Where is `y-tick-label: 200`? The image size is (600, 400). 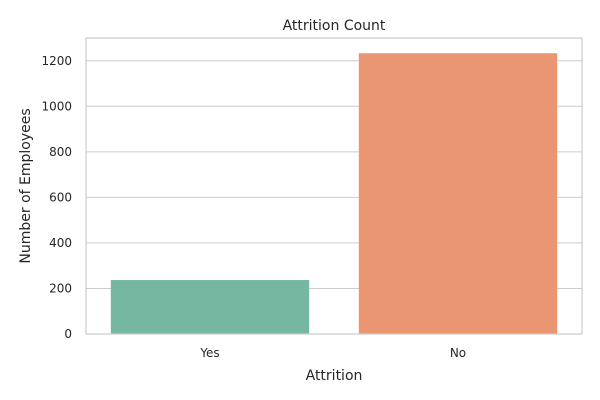
y-tick-label: 200 is located at coordinates (60, 288).